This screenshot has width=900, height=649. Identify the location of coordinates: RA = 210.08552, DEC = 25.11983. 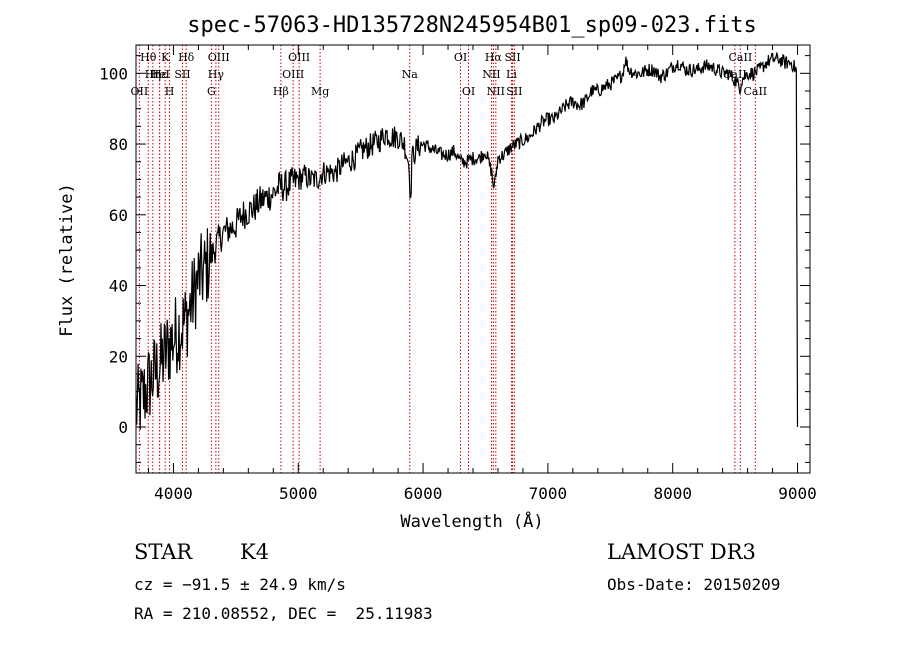
(283, 613).